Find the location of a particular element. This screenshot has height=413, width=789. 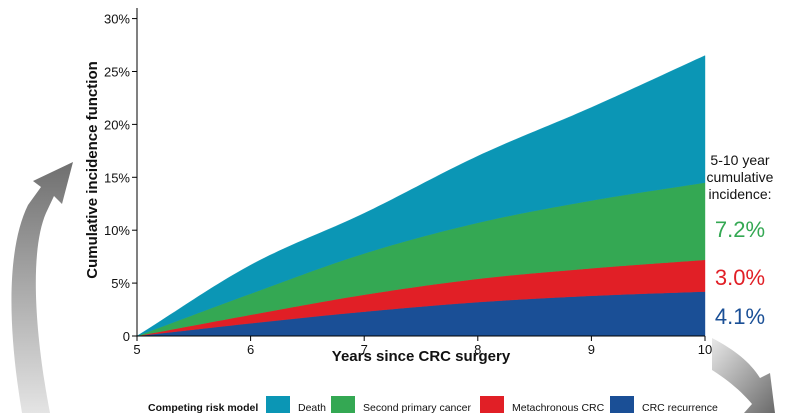

legend-swatch-death is located at coordinates (278, 404).